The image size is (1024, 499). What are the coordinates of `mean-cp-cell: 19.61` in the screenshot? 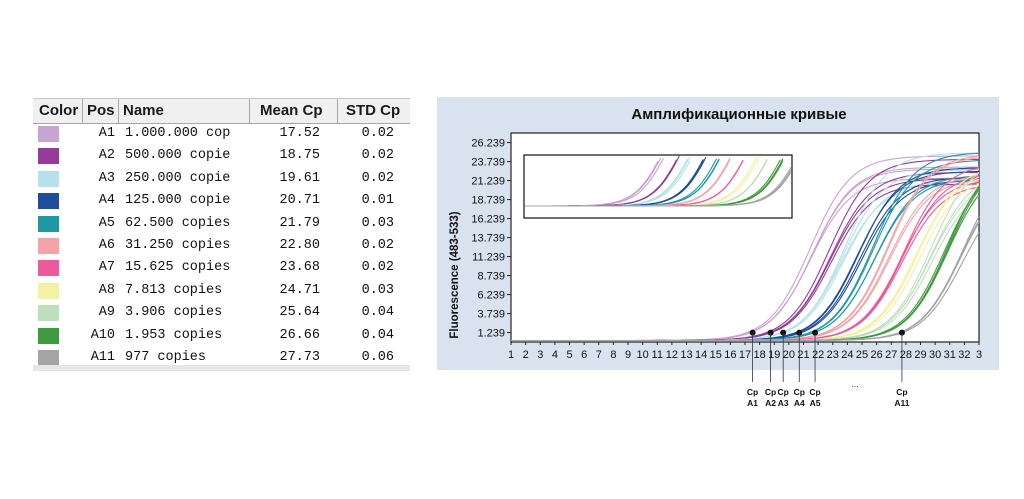 It's located at (299, 178).